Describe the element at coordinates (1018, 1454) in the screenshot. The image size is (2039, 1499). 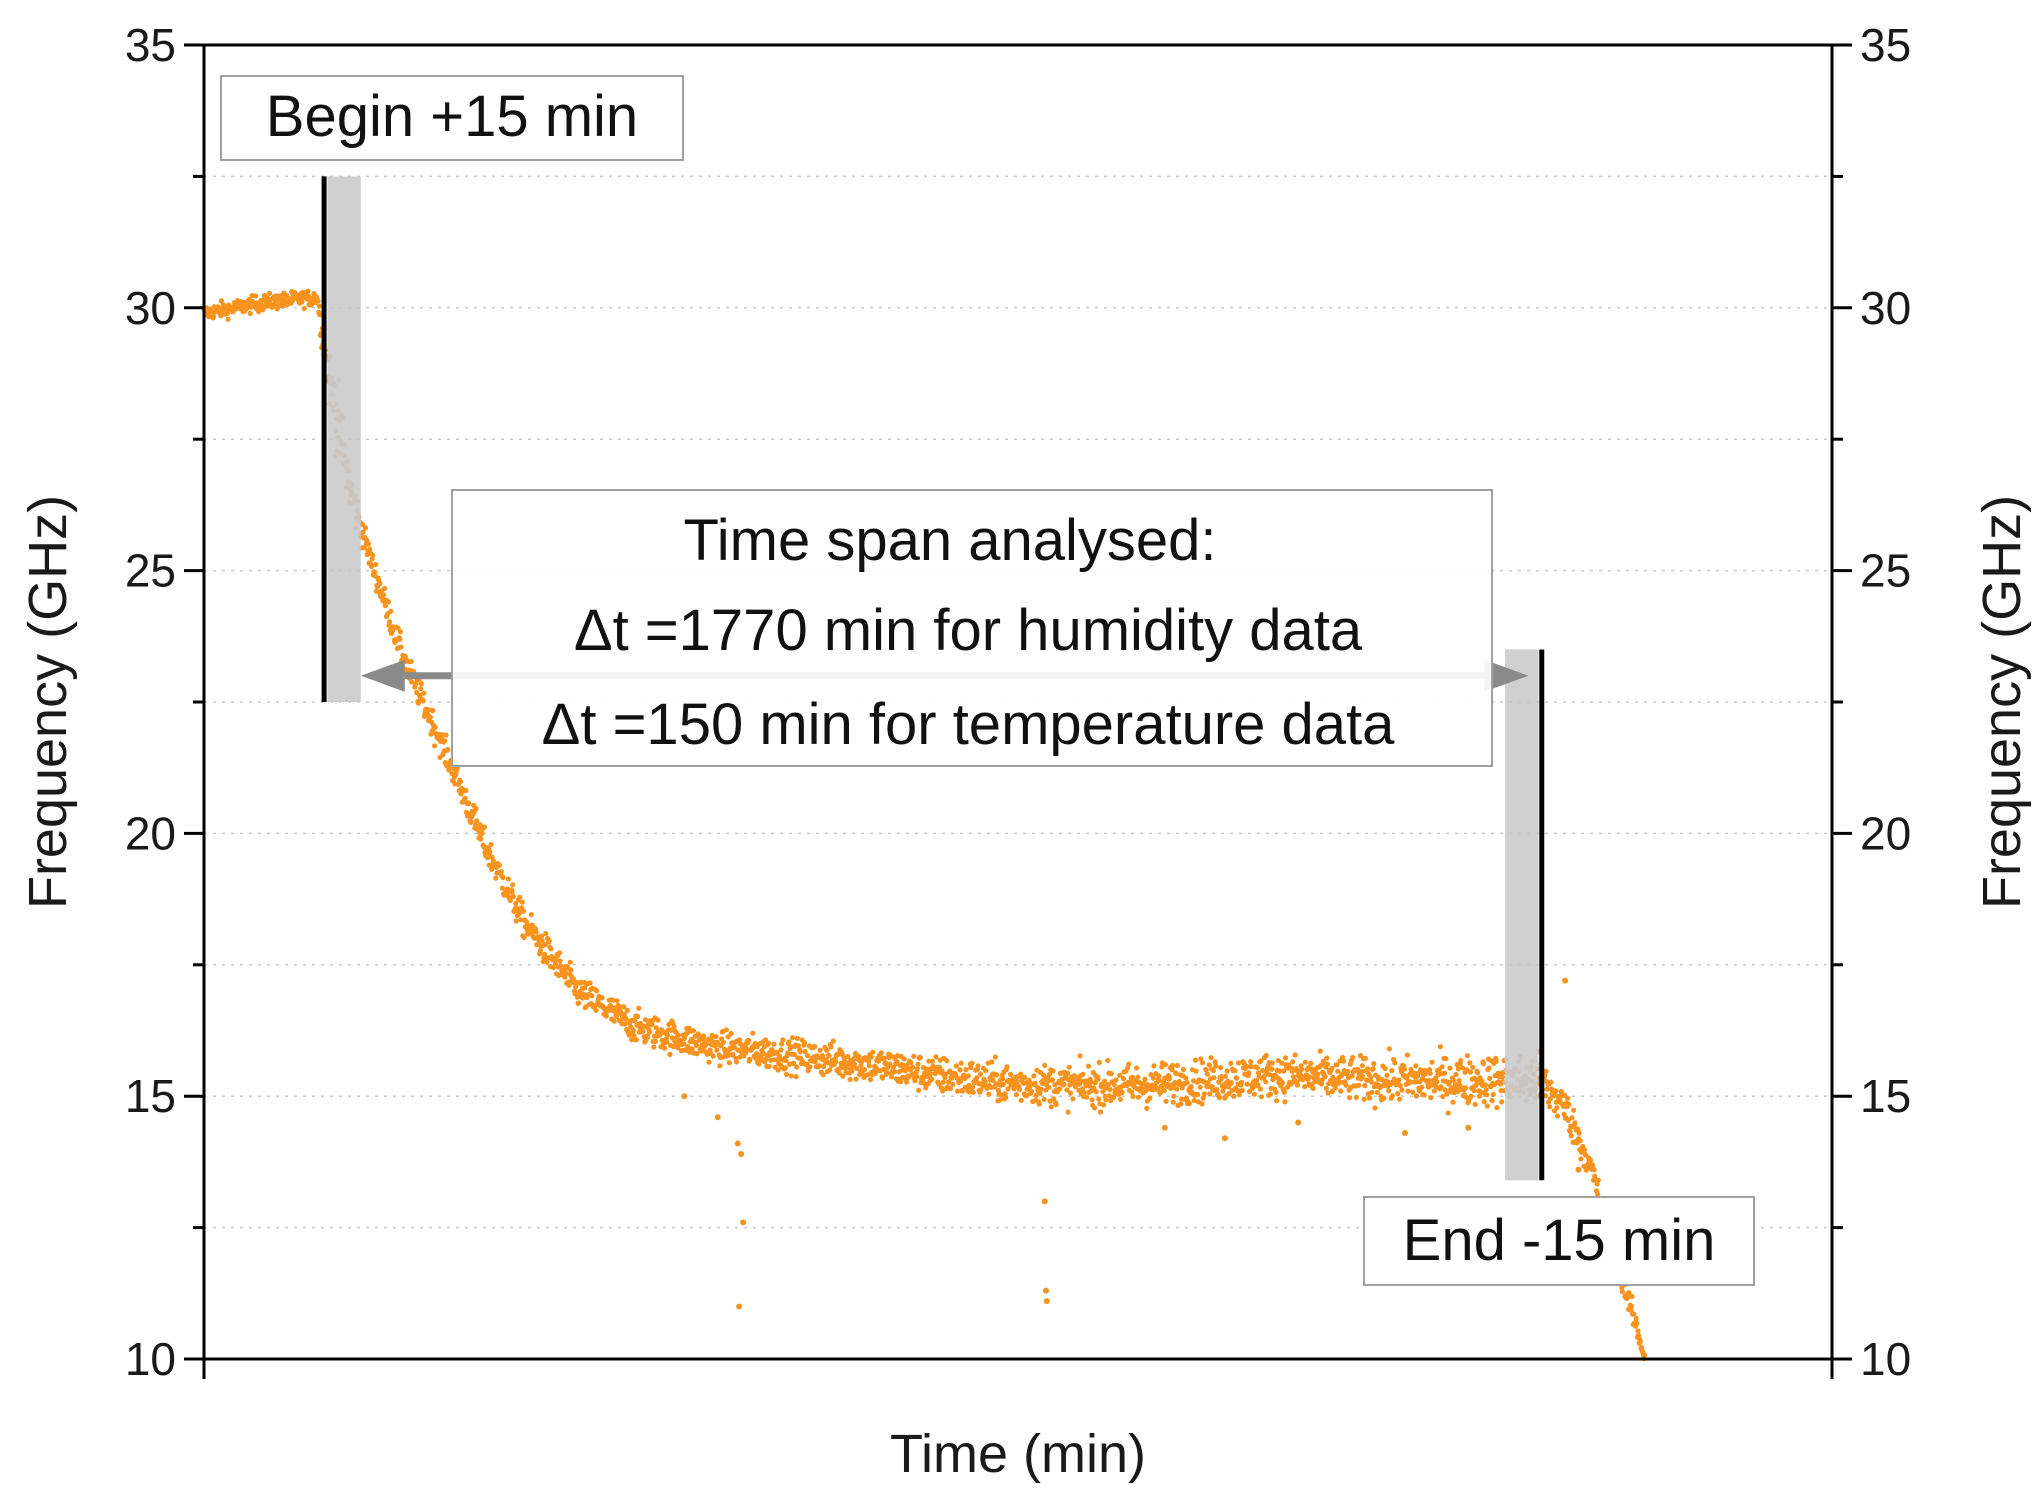
I see `x-axis-title: Time (min)` at that location.